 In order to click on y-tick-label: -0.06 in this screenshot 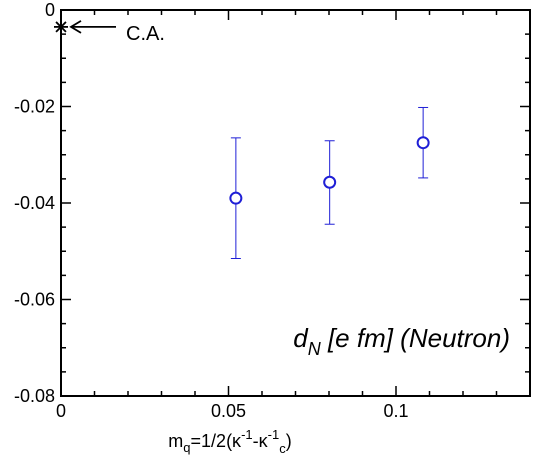, I will do `click(34, 300)`.